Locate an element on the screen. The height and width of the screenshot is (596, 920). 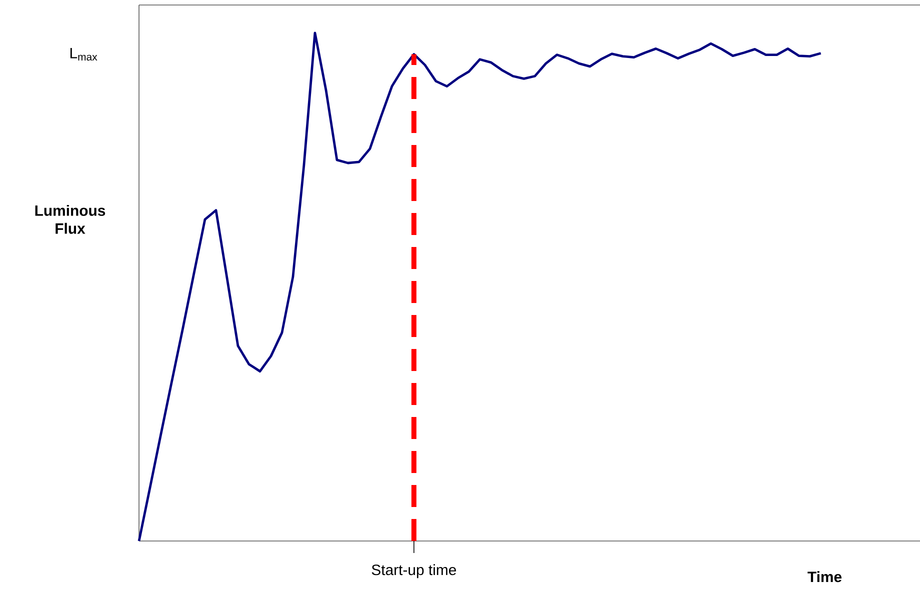
x-axis-title: Time is located at coordinates (825, 576).